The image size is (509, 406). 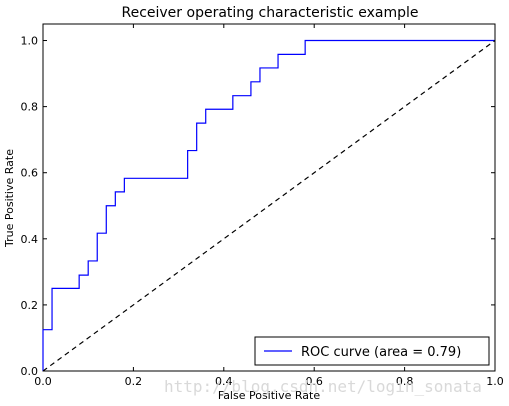 I want to click on x-tick-label: 0.8, so click(x=405, y=381).